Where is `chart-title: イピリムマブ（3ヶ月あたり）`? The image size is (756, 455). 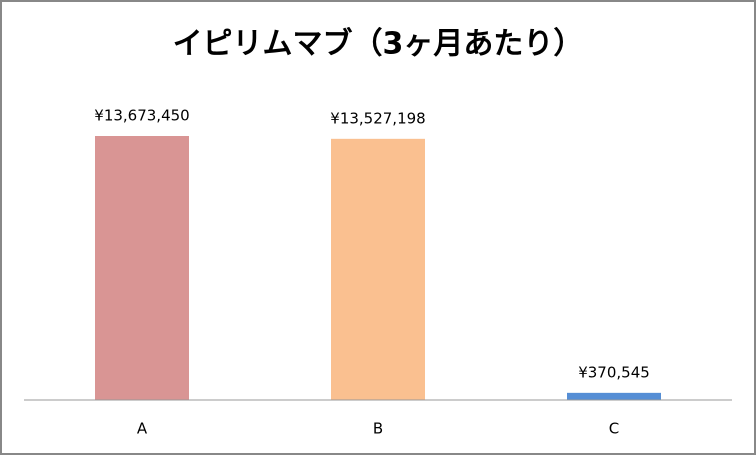
chart-title: イピリムマブ（3ヶ月あたり） is located at coordinates (378, 44).